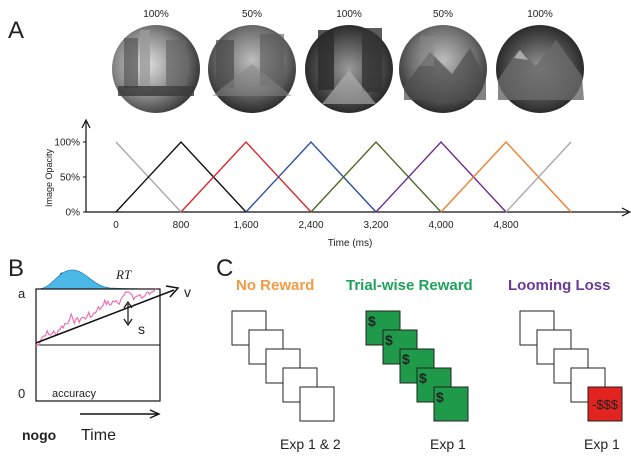 The height and width of the screenshot is (458, 631). I want to click on caption-trial-wise-reward: Exp 1, so click(448, 444).